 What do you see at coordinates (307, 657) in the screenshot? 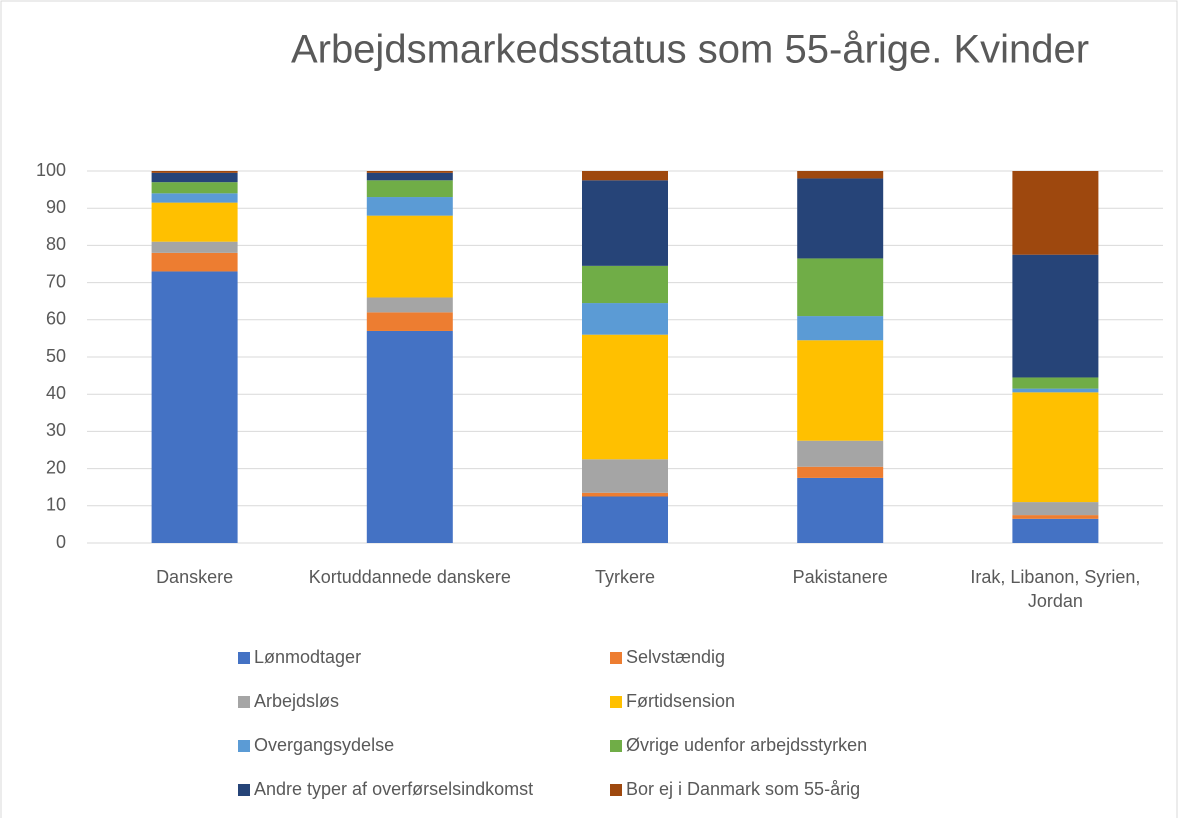
I see `legend-label: Lønmodtager` at bounding box center [307, 657].